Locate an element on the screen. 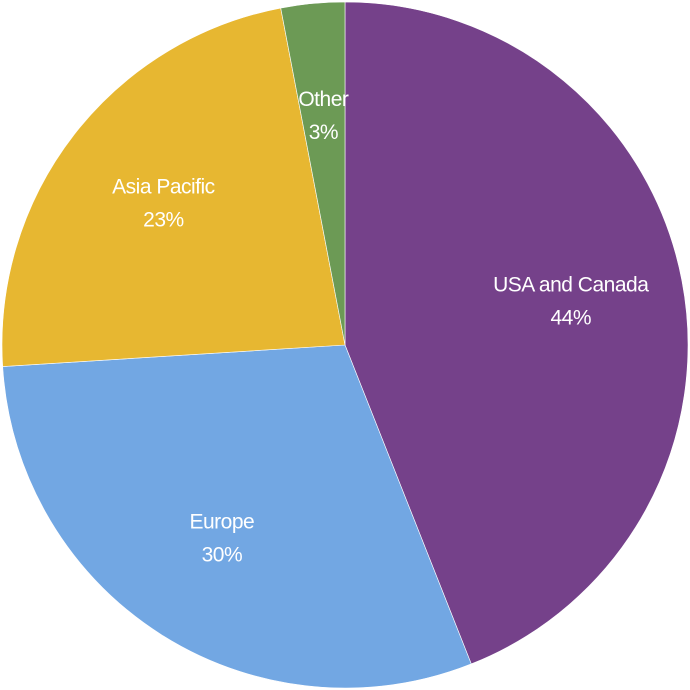  slice-label: Asia Pacific is located at coordinates (163, 187).